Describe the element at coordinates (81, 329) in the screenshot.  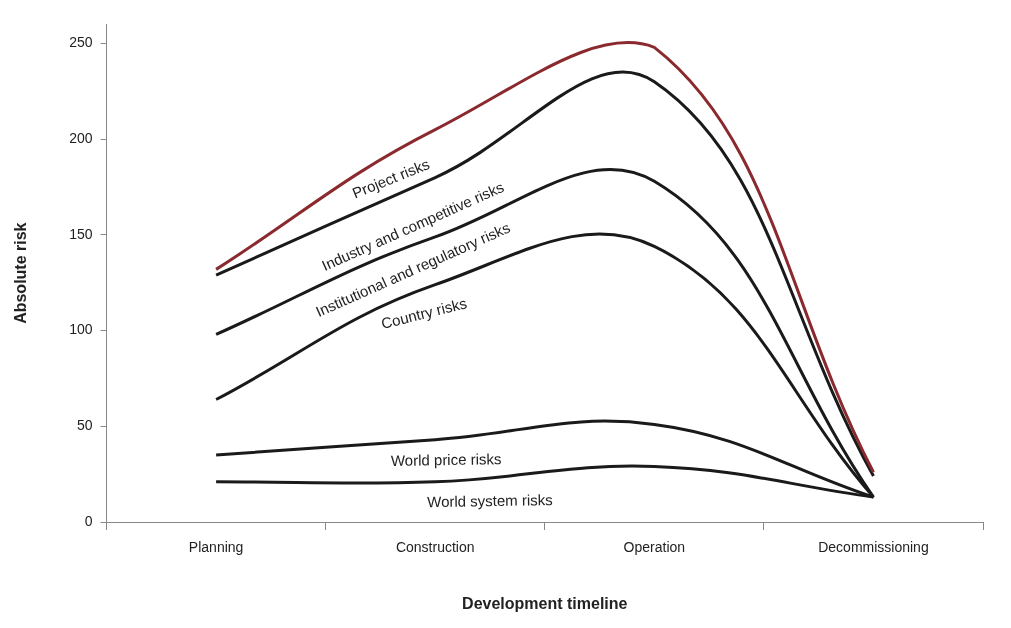
I see `y-tick-label: 100` at that location.